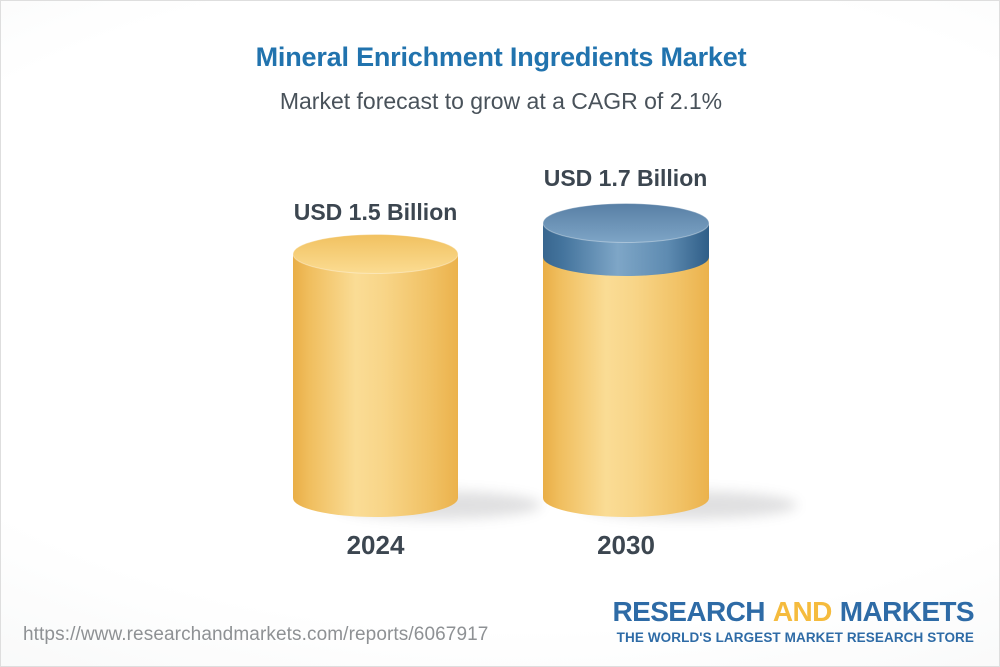 This screenshot has height=667, width=1000. Describe the element at coordinates (375, 254) in the screenshot. I see `bar-2024-top-face` at that location.